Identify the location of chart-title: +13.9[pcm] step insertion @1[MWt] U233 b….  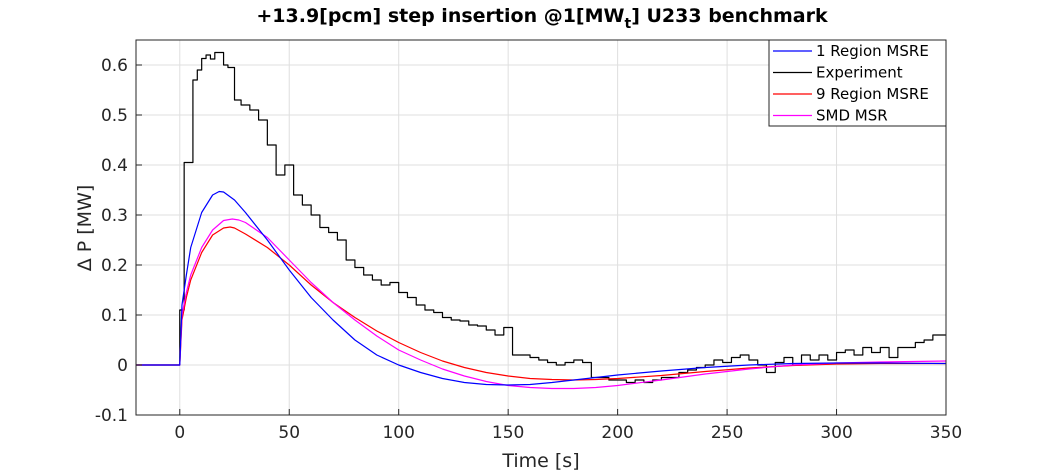
(542, 18).